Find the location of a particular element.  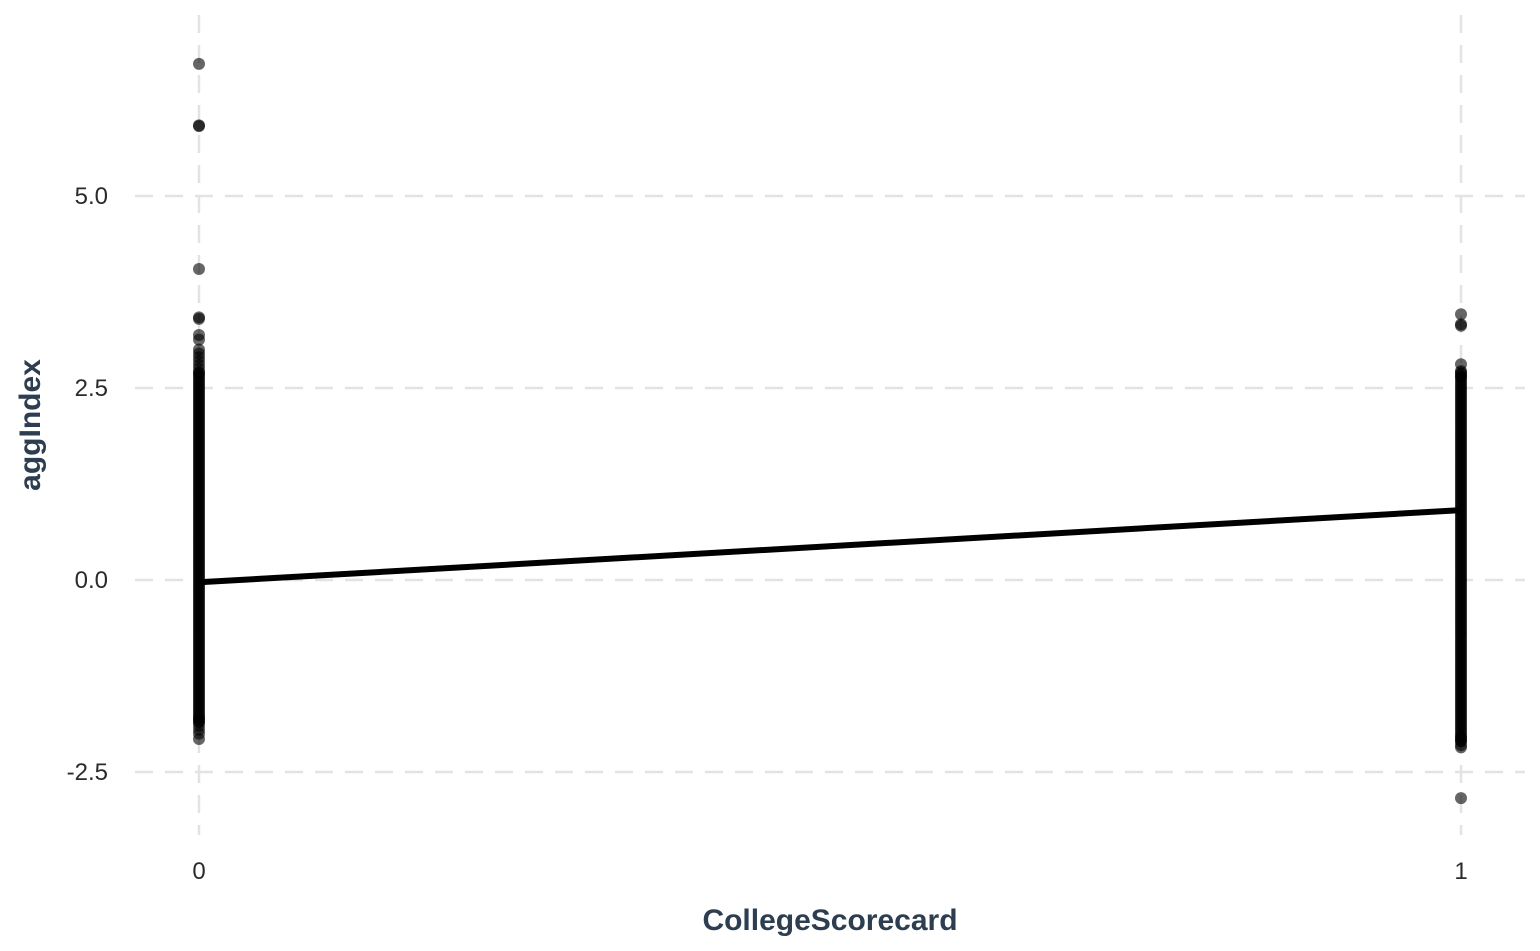

fit-line-layer is located at coordinates (830, 546).